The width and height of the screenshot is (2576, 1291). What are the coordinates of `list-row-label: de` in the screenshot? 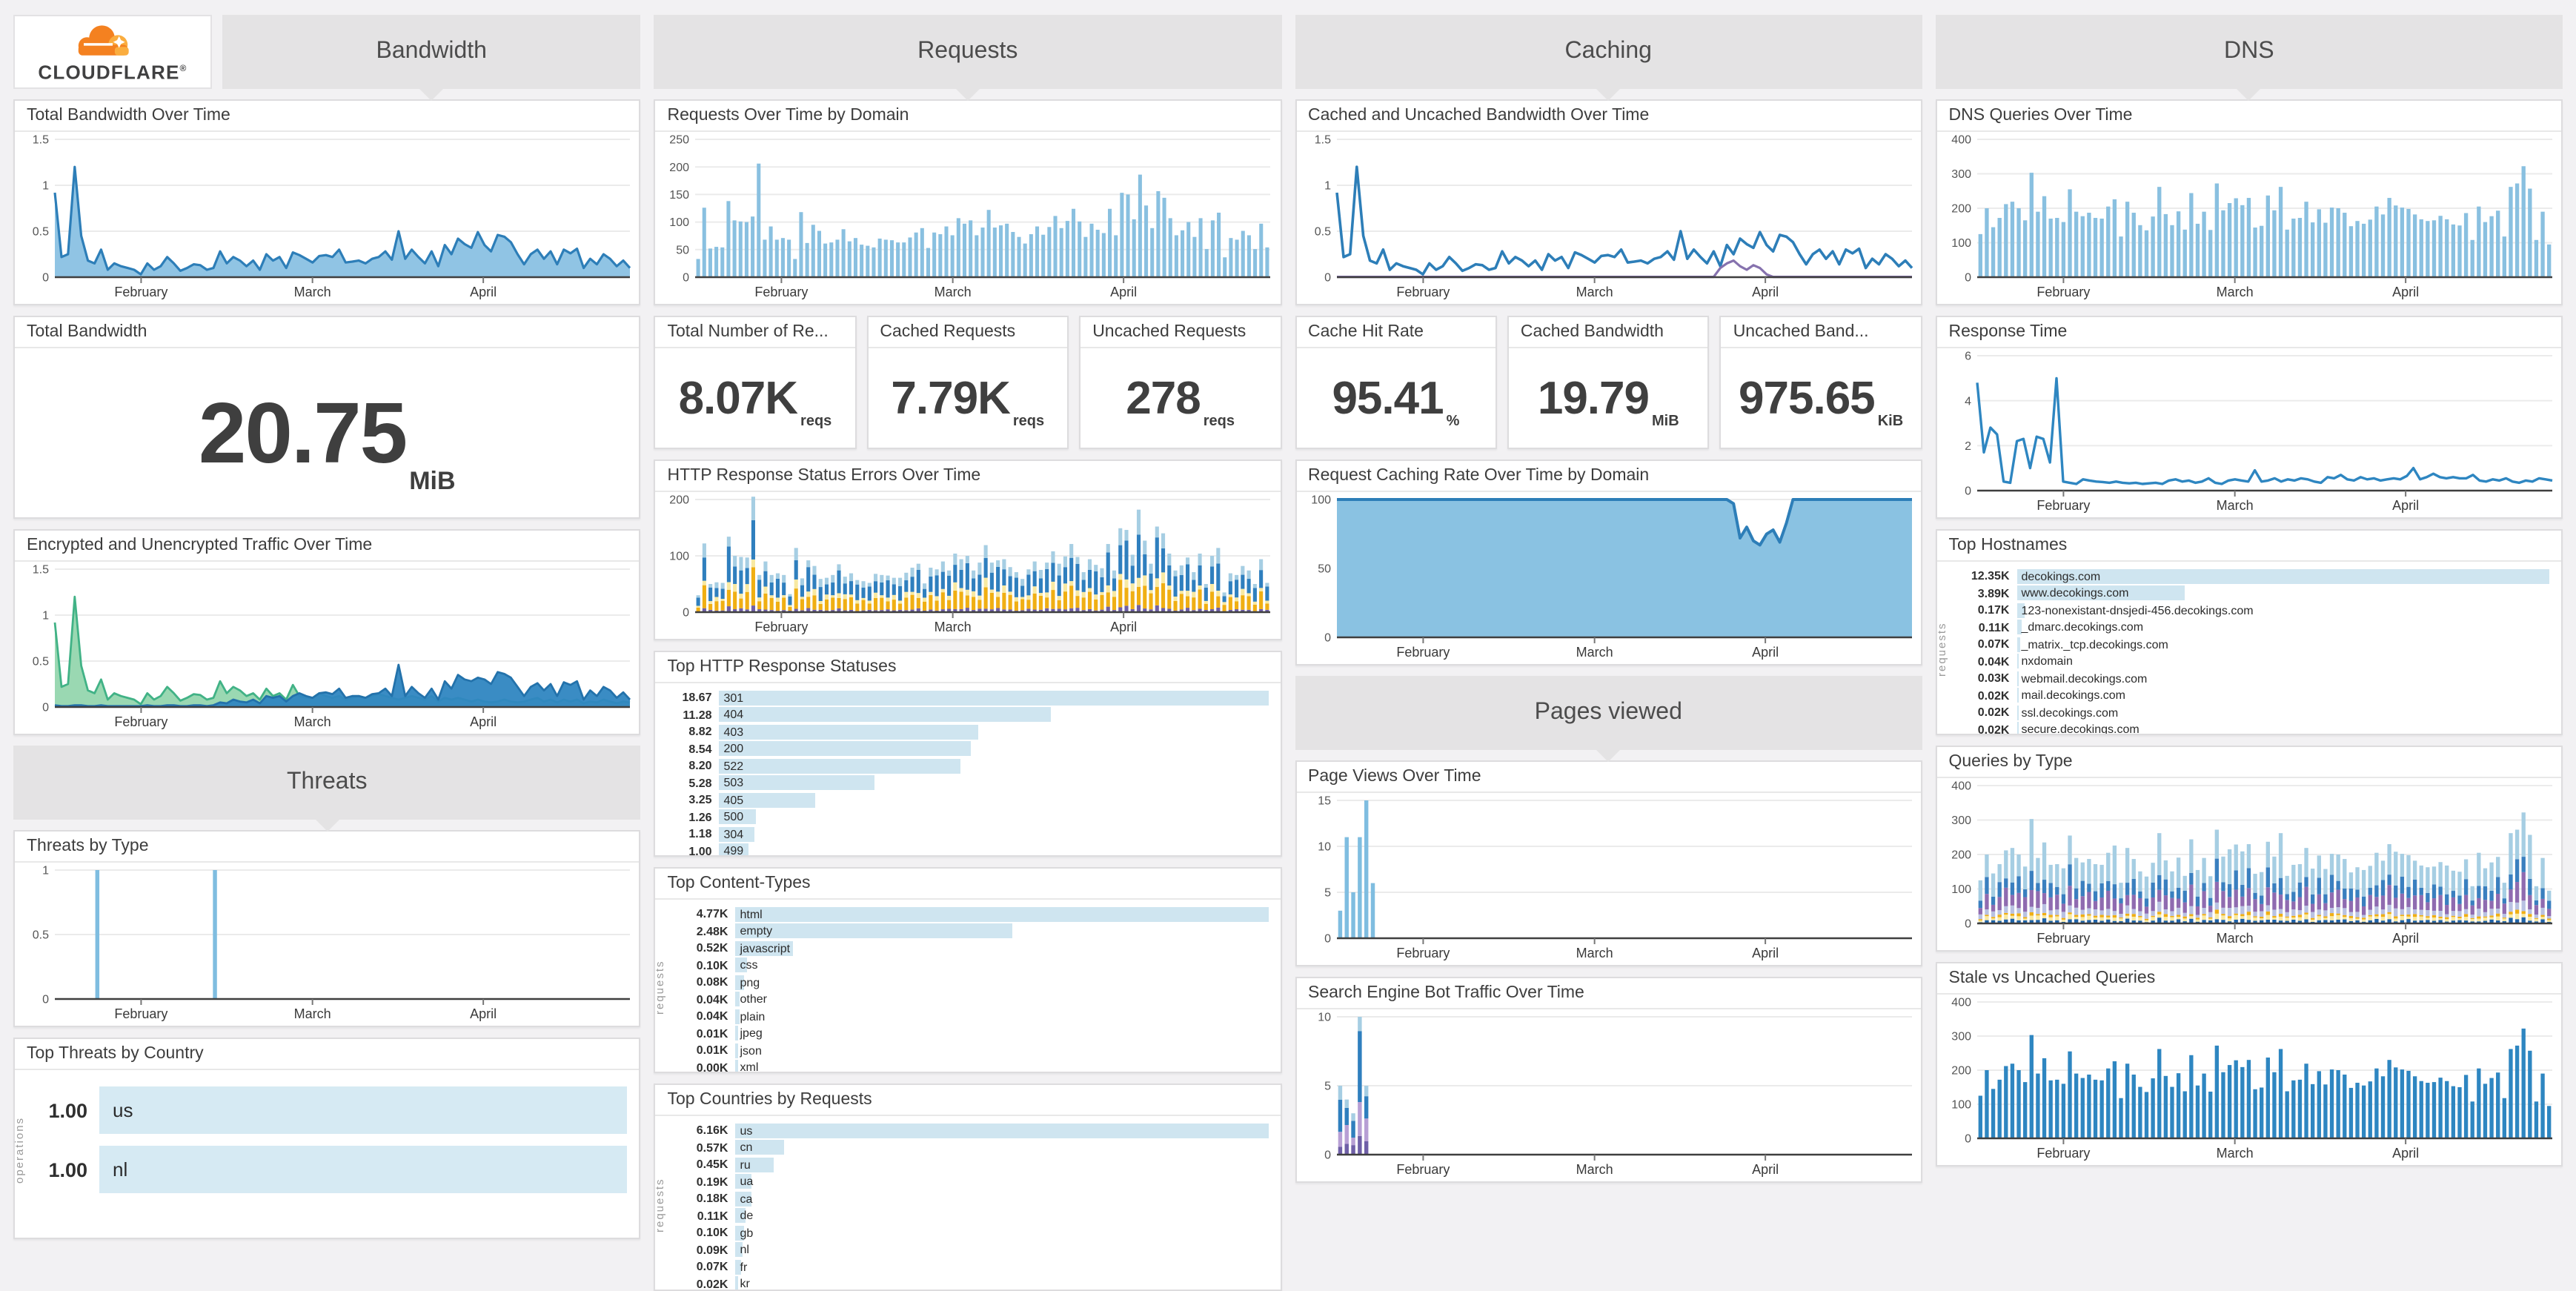 It's located at (747, 1215).